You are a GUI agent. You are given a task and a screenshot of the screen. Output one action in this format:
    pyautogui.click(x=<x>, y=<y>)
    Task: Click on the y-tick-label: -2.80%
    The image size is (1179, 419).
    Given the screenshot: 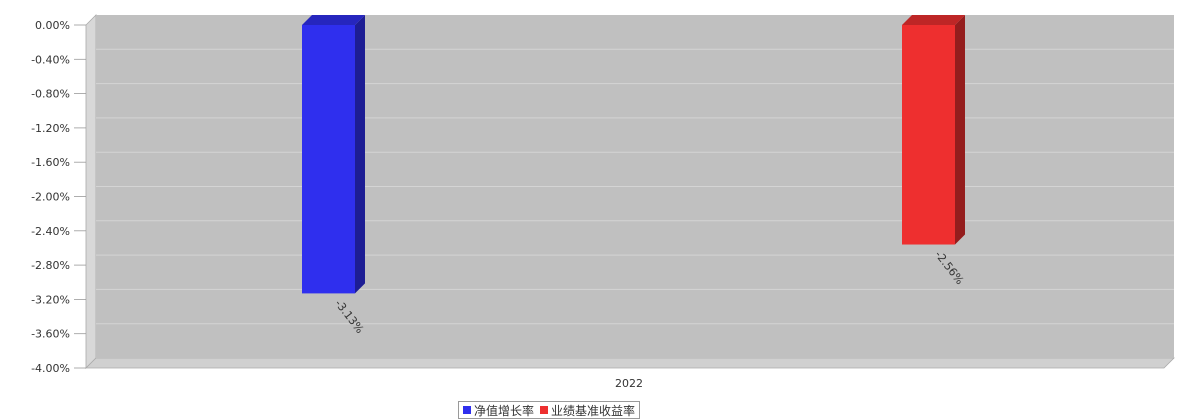 What is the action you would take?
    pyautogui.click(x=50, y=265)
    